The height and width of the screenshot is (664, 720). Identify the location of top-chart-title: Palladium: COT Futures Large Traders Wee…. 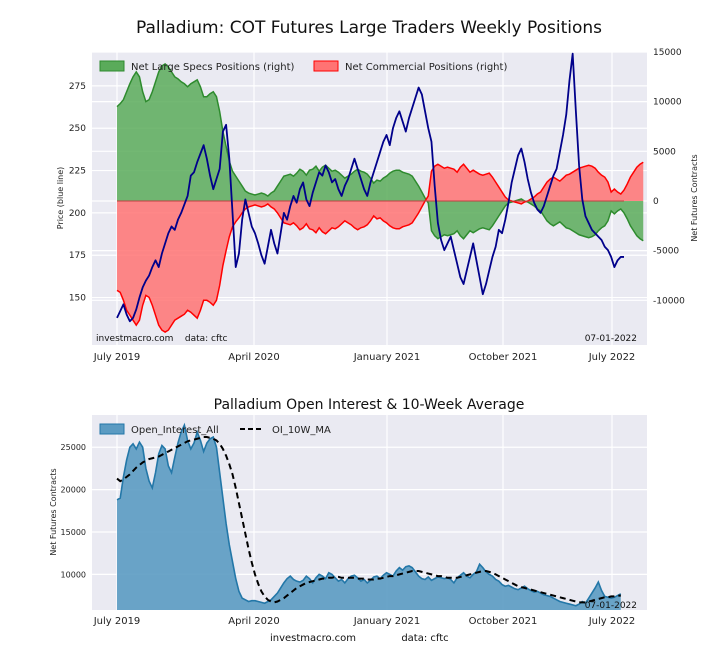
(369, 28).